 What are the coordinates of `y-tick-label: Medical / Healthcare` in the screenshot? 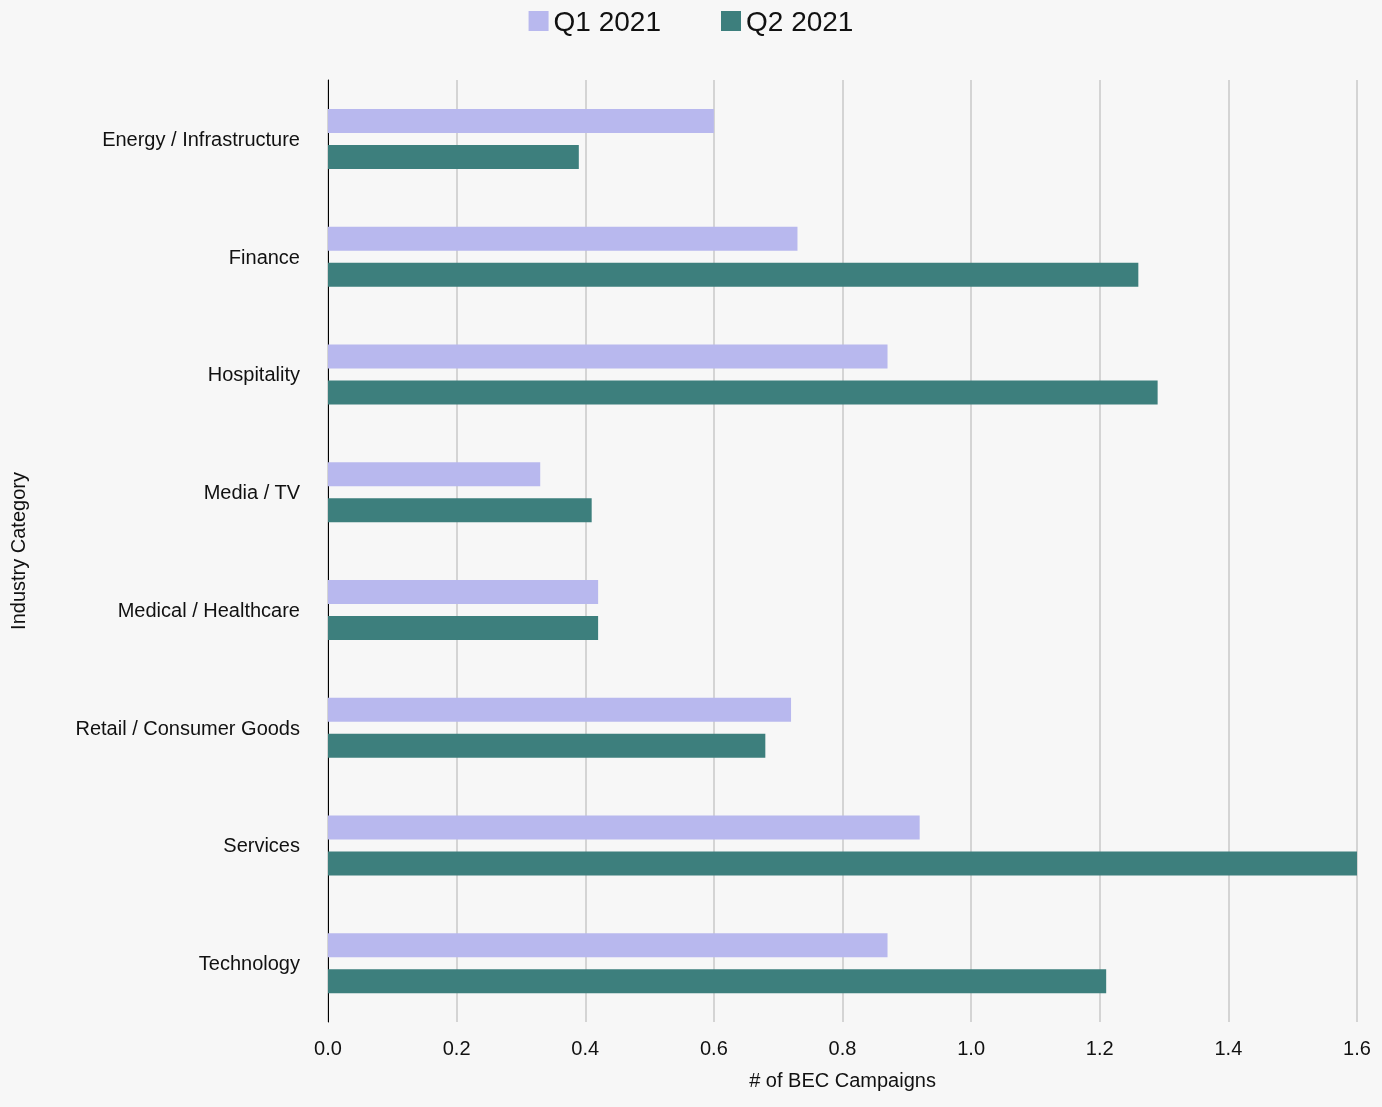 It's located at (208, 609).